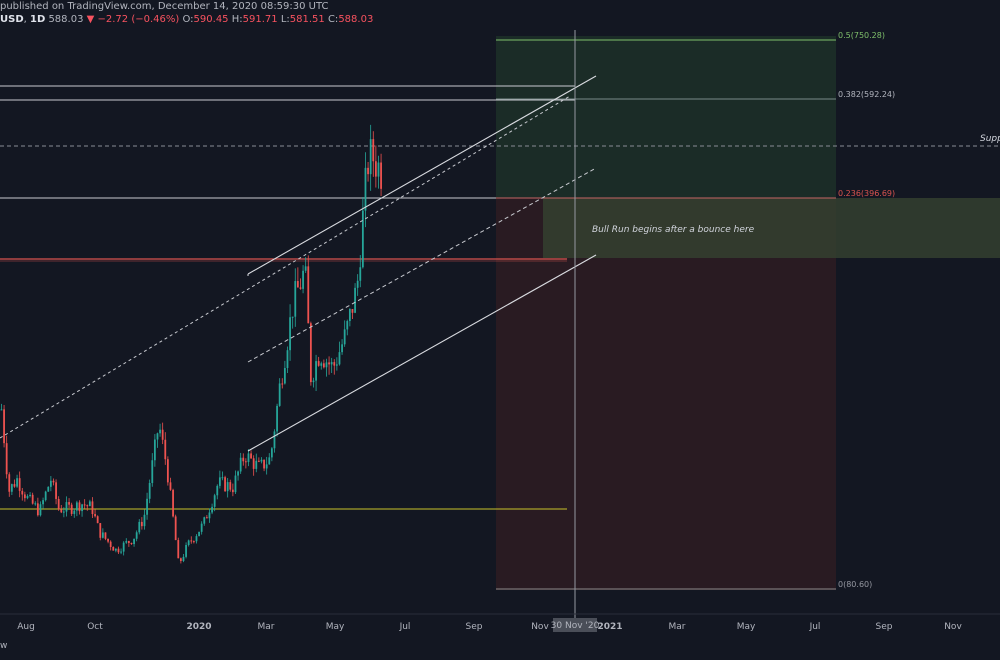 This screenshot has width=1000, height=660. I want to click on x-tick-label: Jul, so click(405, 627).